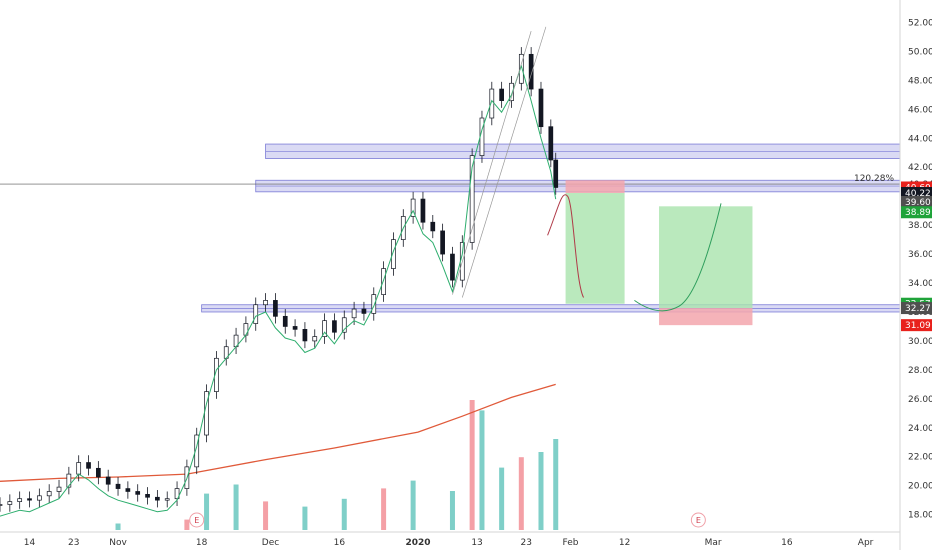 This screenshot has width=932, height=550. Describe the element at coordinates (571, 543) in the screenshot. I see `x-tick-label: Feb` at that location.